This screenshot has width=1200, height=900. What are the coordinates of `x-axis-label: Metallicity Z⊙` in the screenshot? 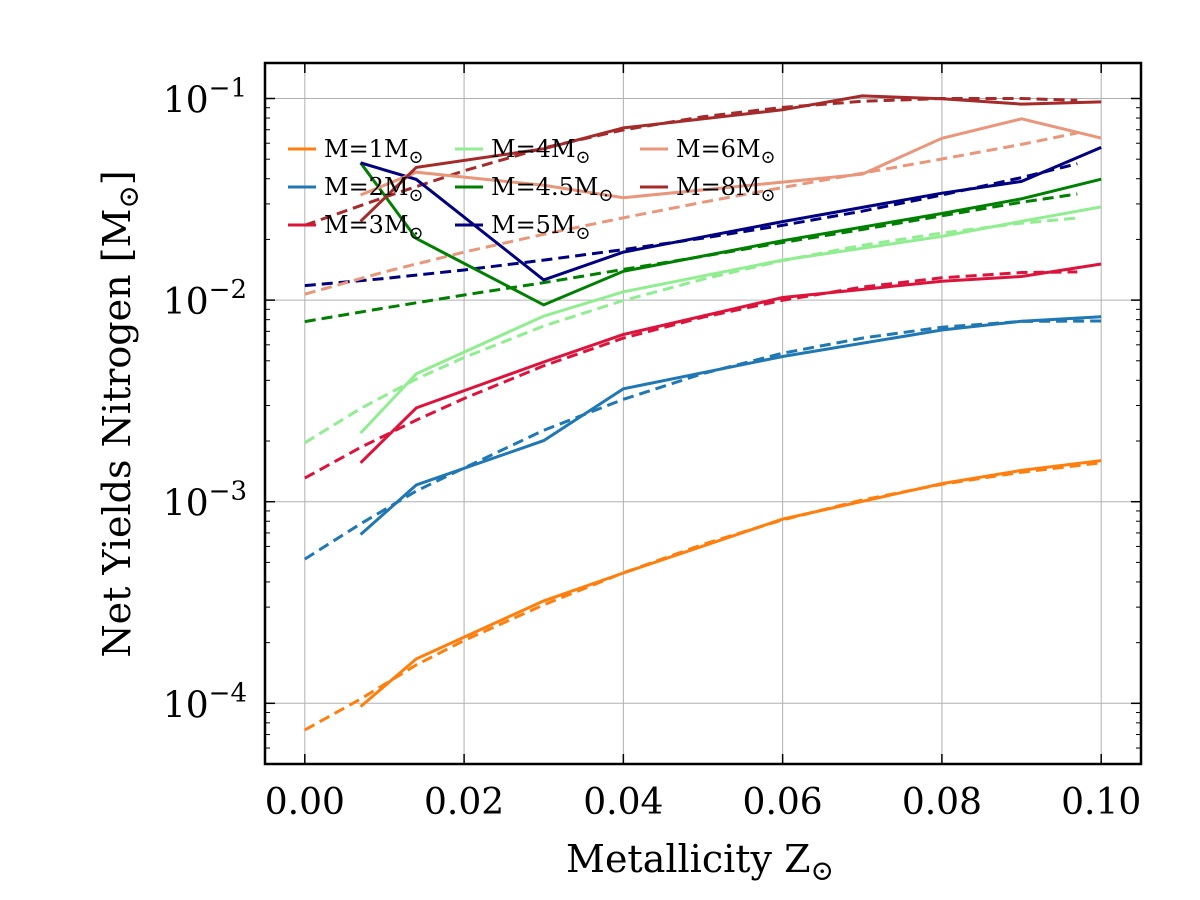 It's located at (700, 862).